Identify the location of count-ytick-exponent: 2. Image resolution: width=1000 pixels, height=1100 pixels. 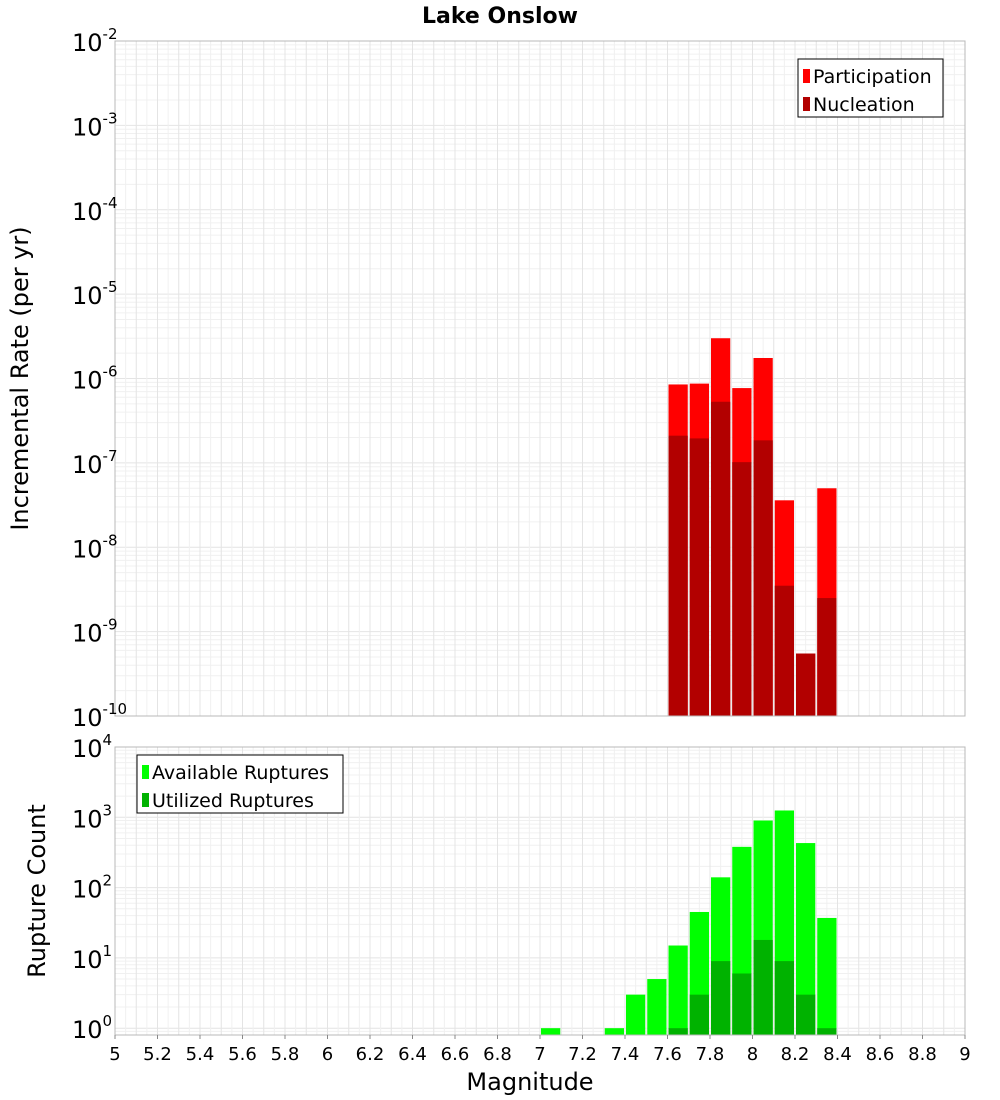
(108, 881).